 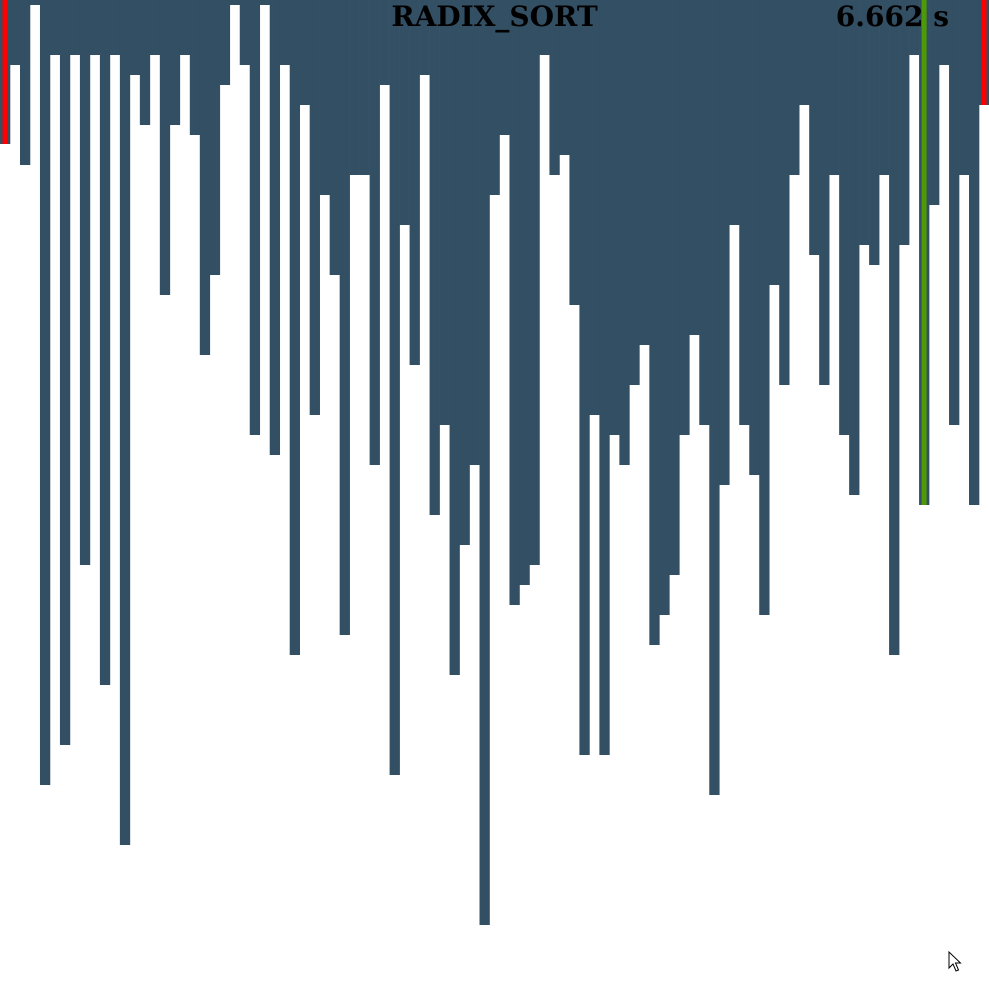 I want to click on algorithm-title: RADIX_SORT, so click(x=494, y=16).